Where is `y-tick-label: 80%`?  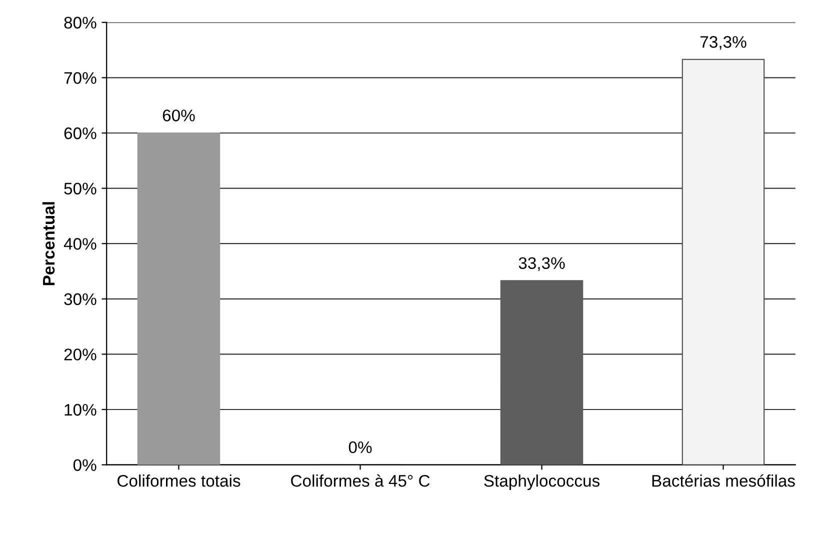 y-tick-label: 80% is located at coordinates (80, 22).